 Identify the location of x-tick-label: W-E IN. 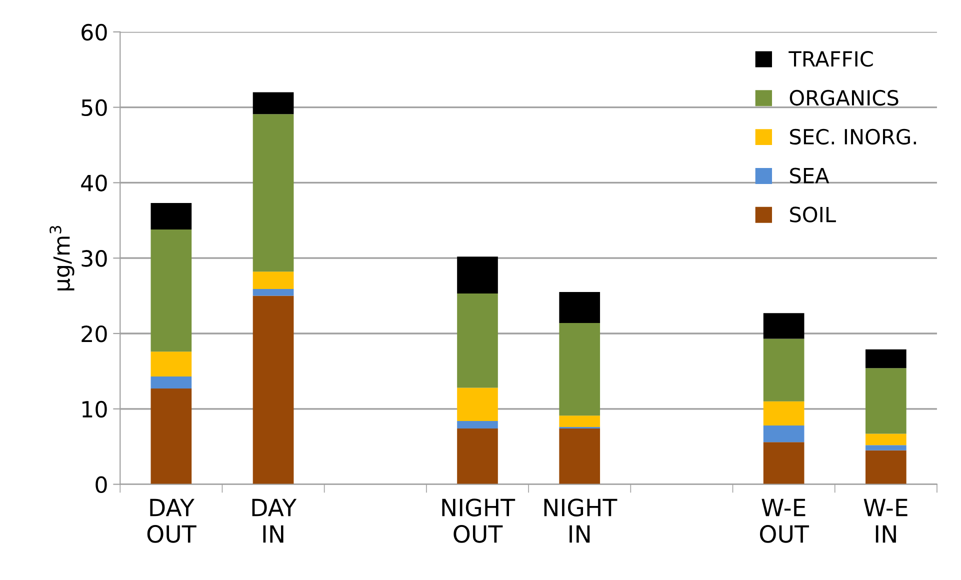
(886, 520).